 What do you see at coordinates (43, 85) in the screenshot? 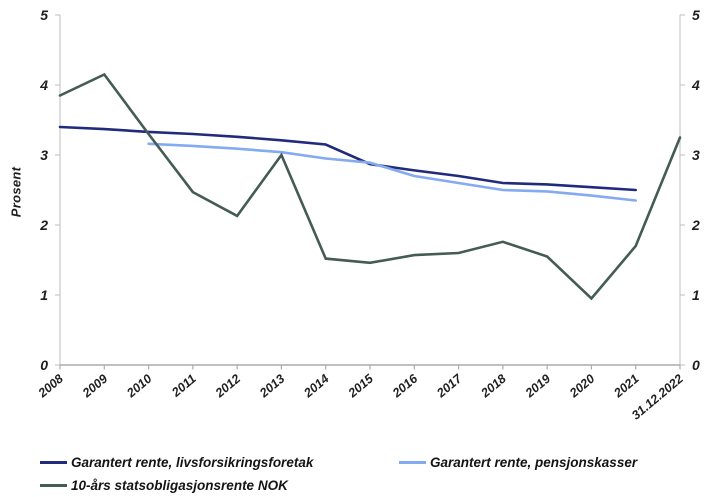
I see `y-tick-label-left: 4` at bounding box center [43, 85].